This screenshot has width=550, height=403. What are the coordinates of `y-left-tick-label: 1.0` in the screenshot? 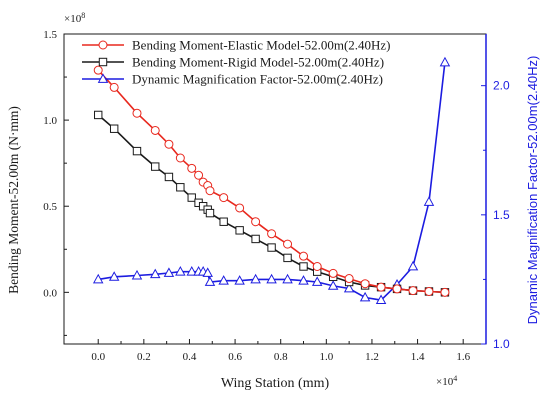 It's located at (50, 121).